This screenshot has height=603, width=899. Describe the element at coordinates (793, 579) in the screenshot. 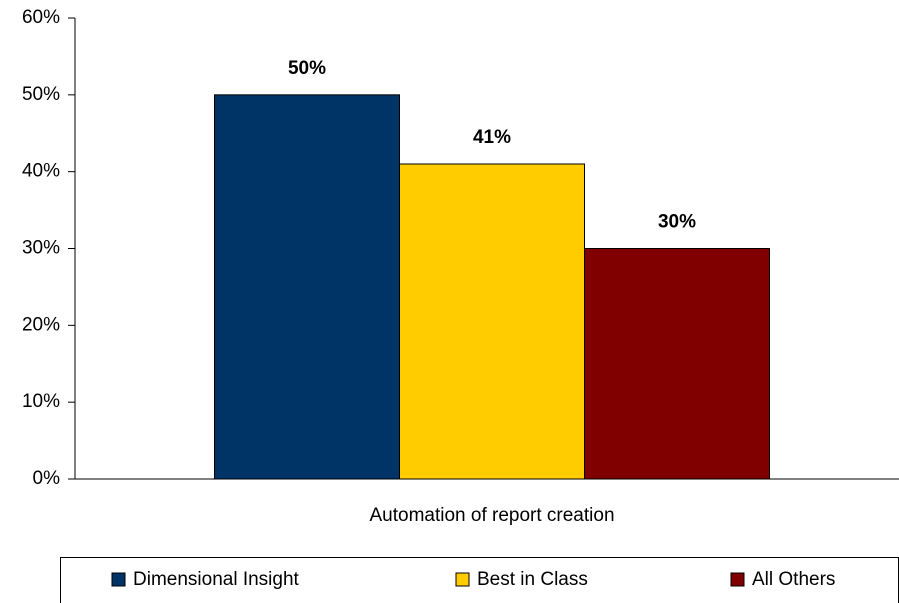

I see `legend-label: All Others` at that location.